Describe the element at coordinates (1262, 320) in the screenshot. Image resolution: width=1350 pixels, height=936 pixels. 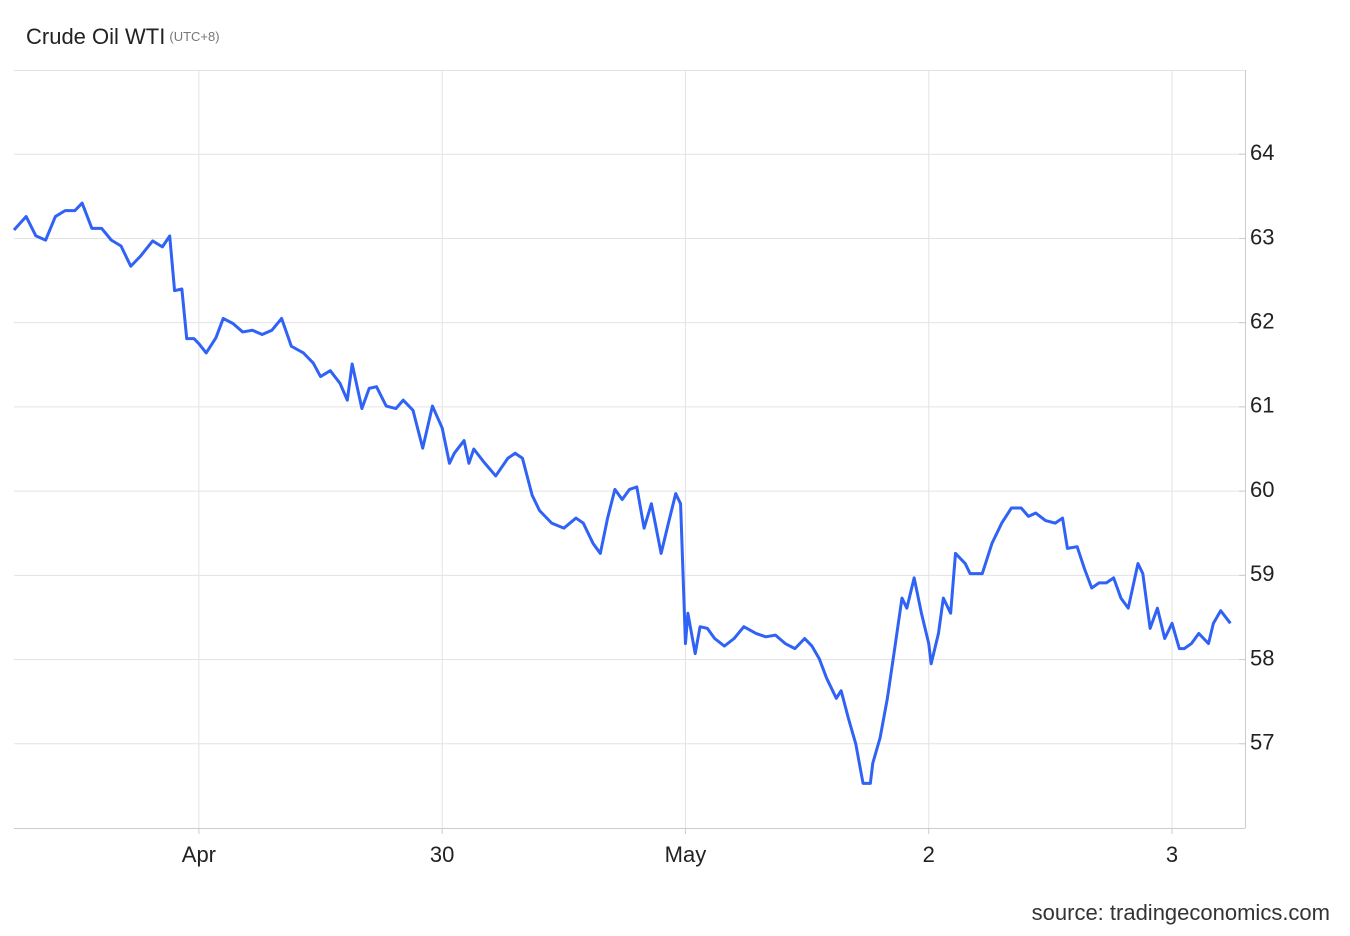
I see `y-tick-label: 62` at that location.